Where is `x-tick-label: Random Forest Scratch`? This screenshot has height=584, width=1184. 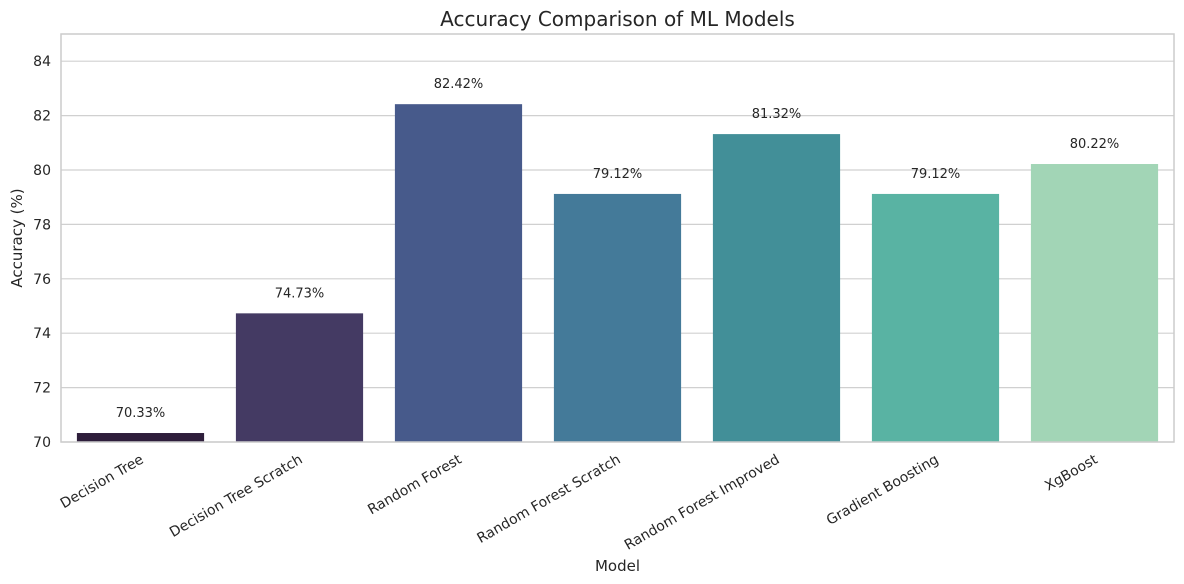 x-tick-label: Random Forest Scratch is located at coordinates (549, 499).